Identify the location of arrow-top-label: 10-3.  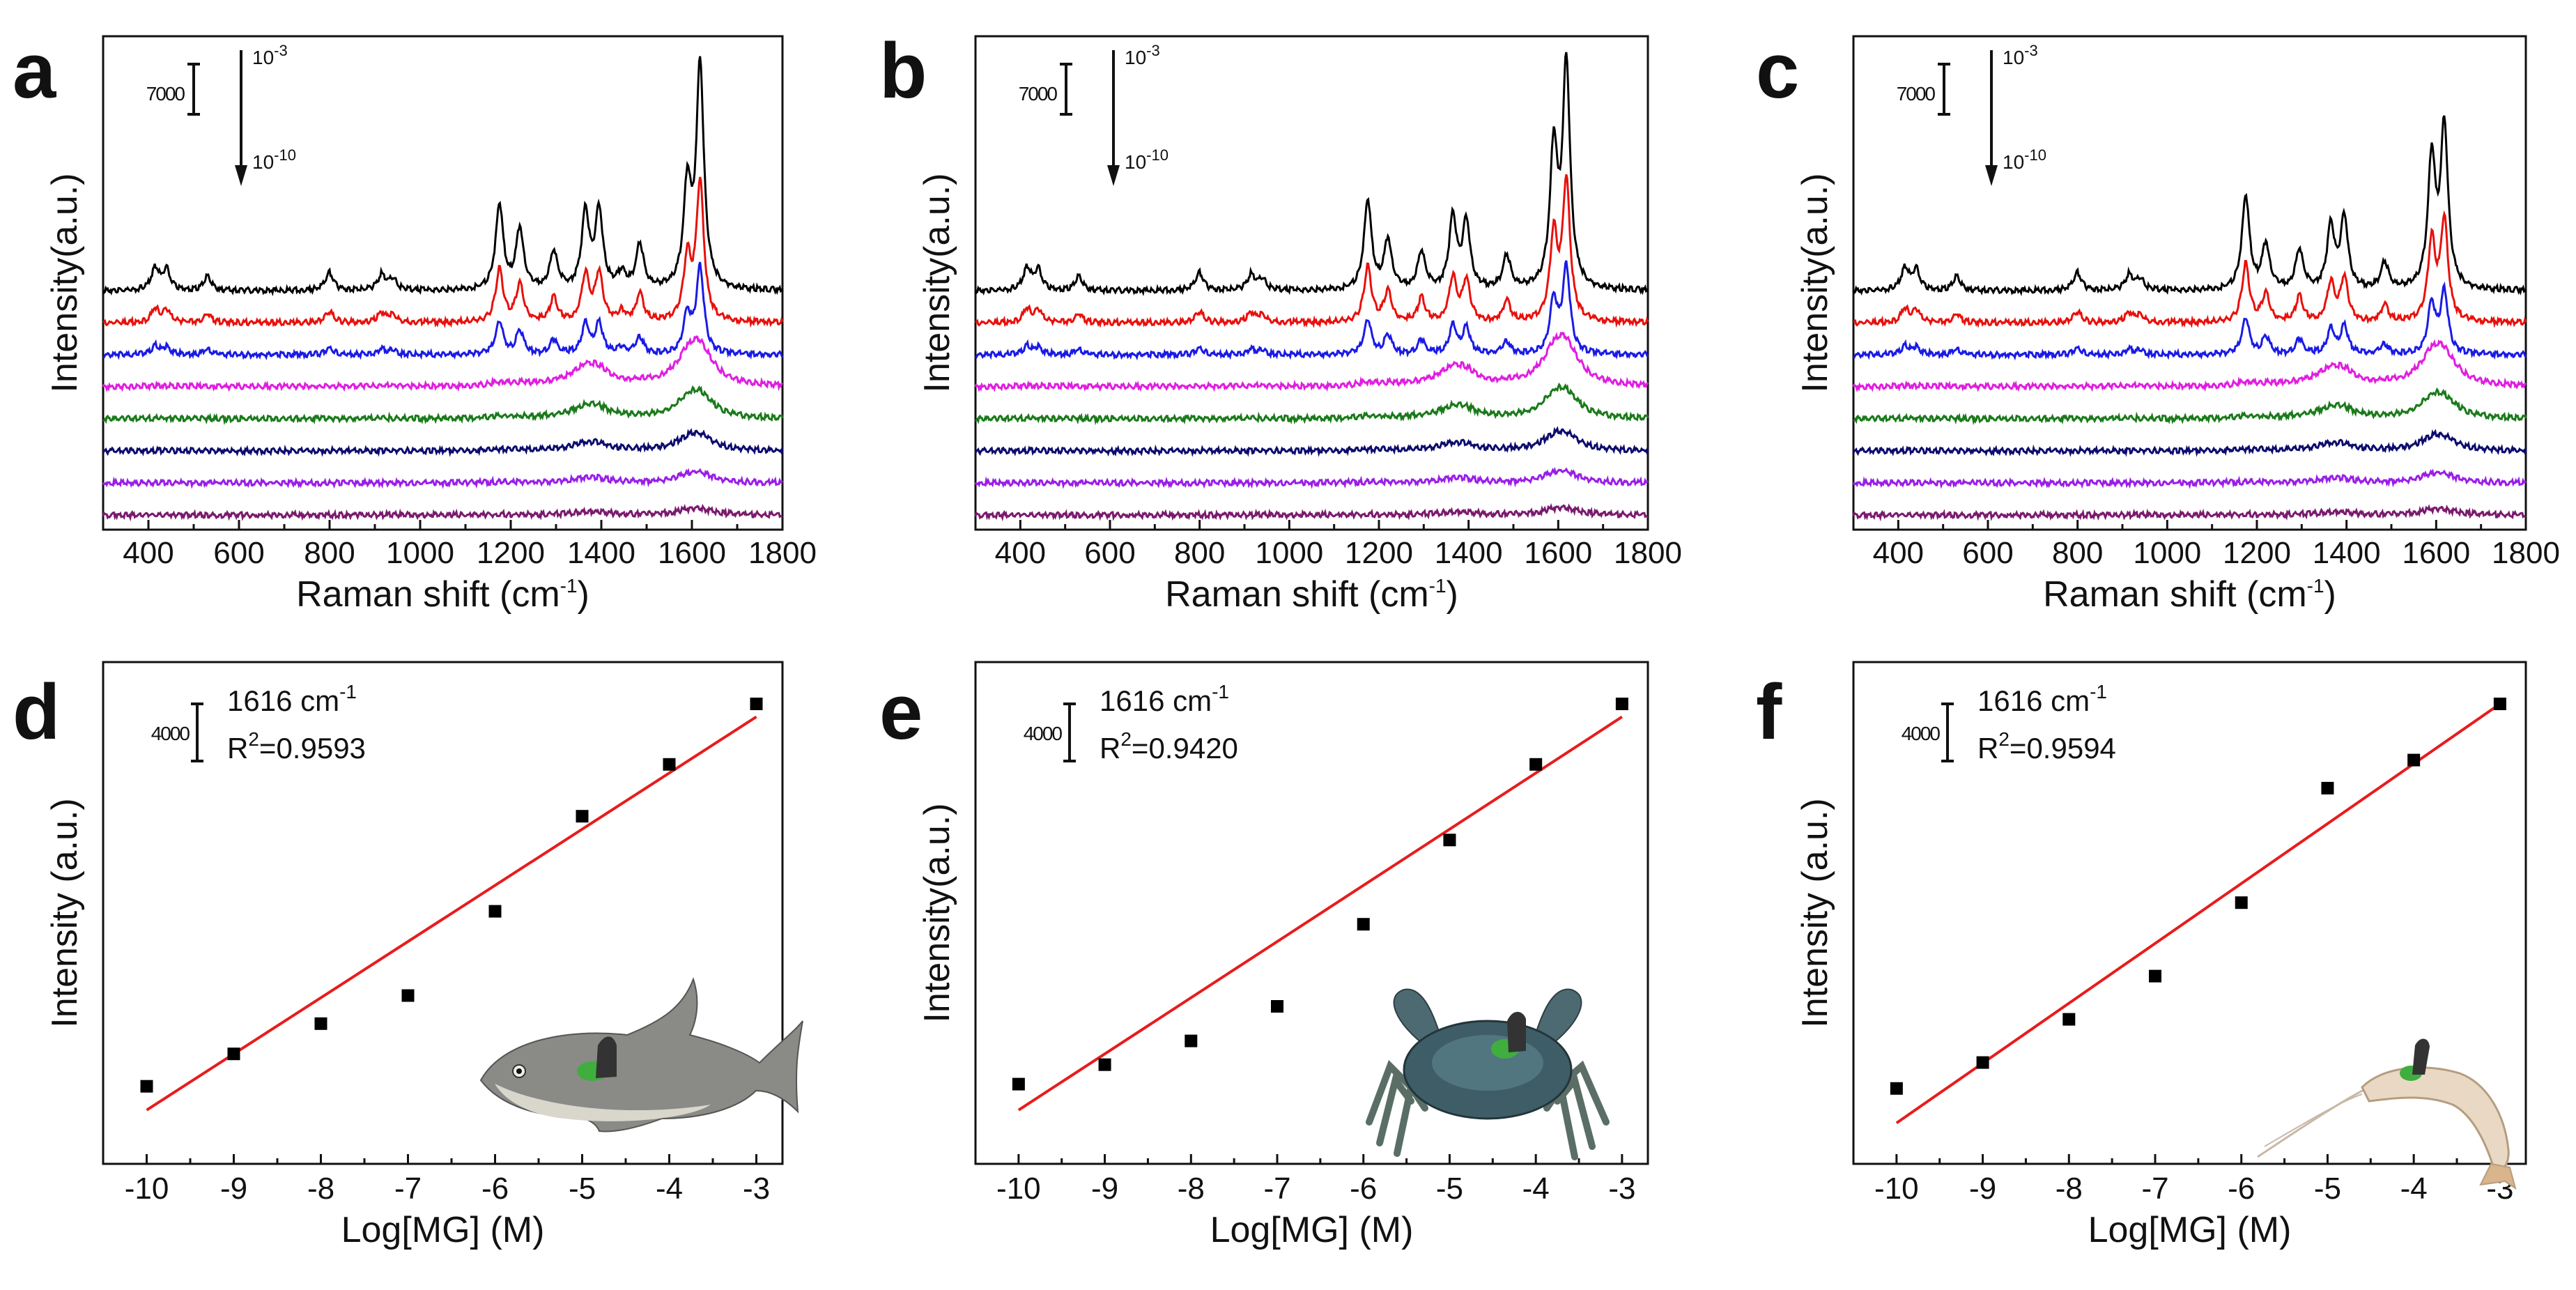
(2020, 55).